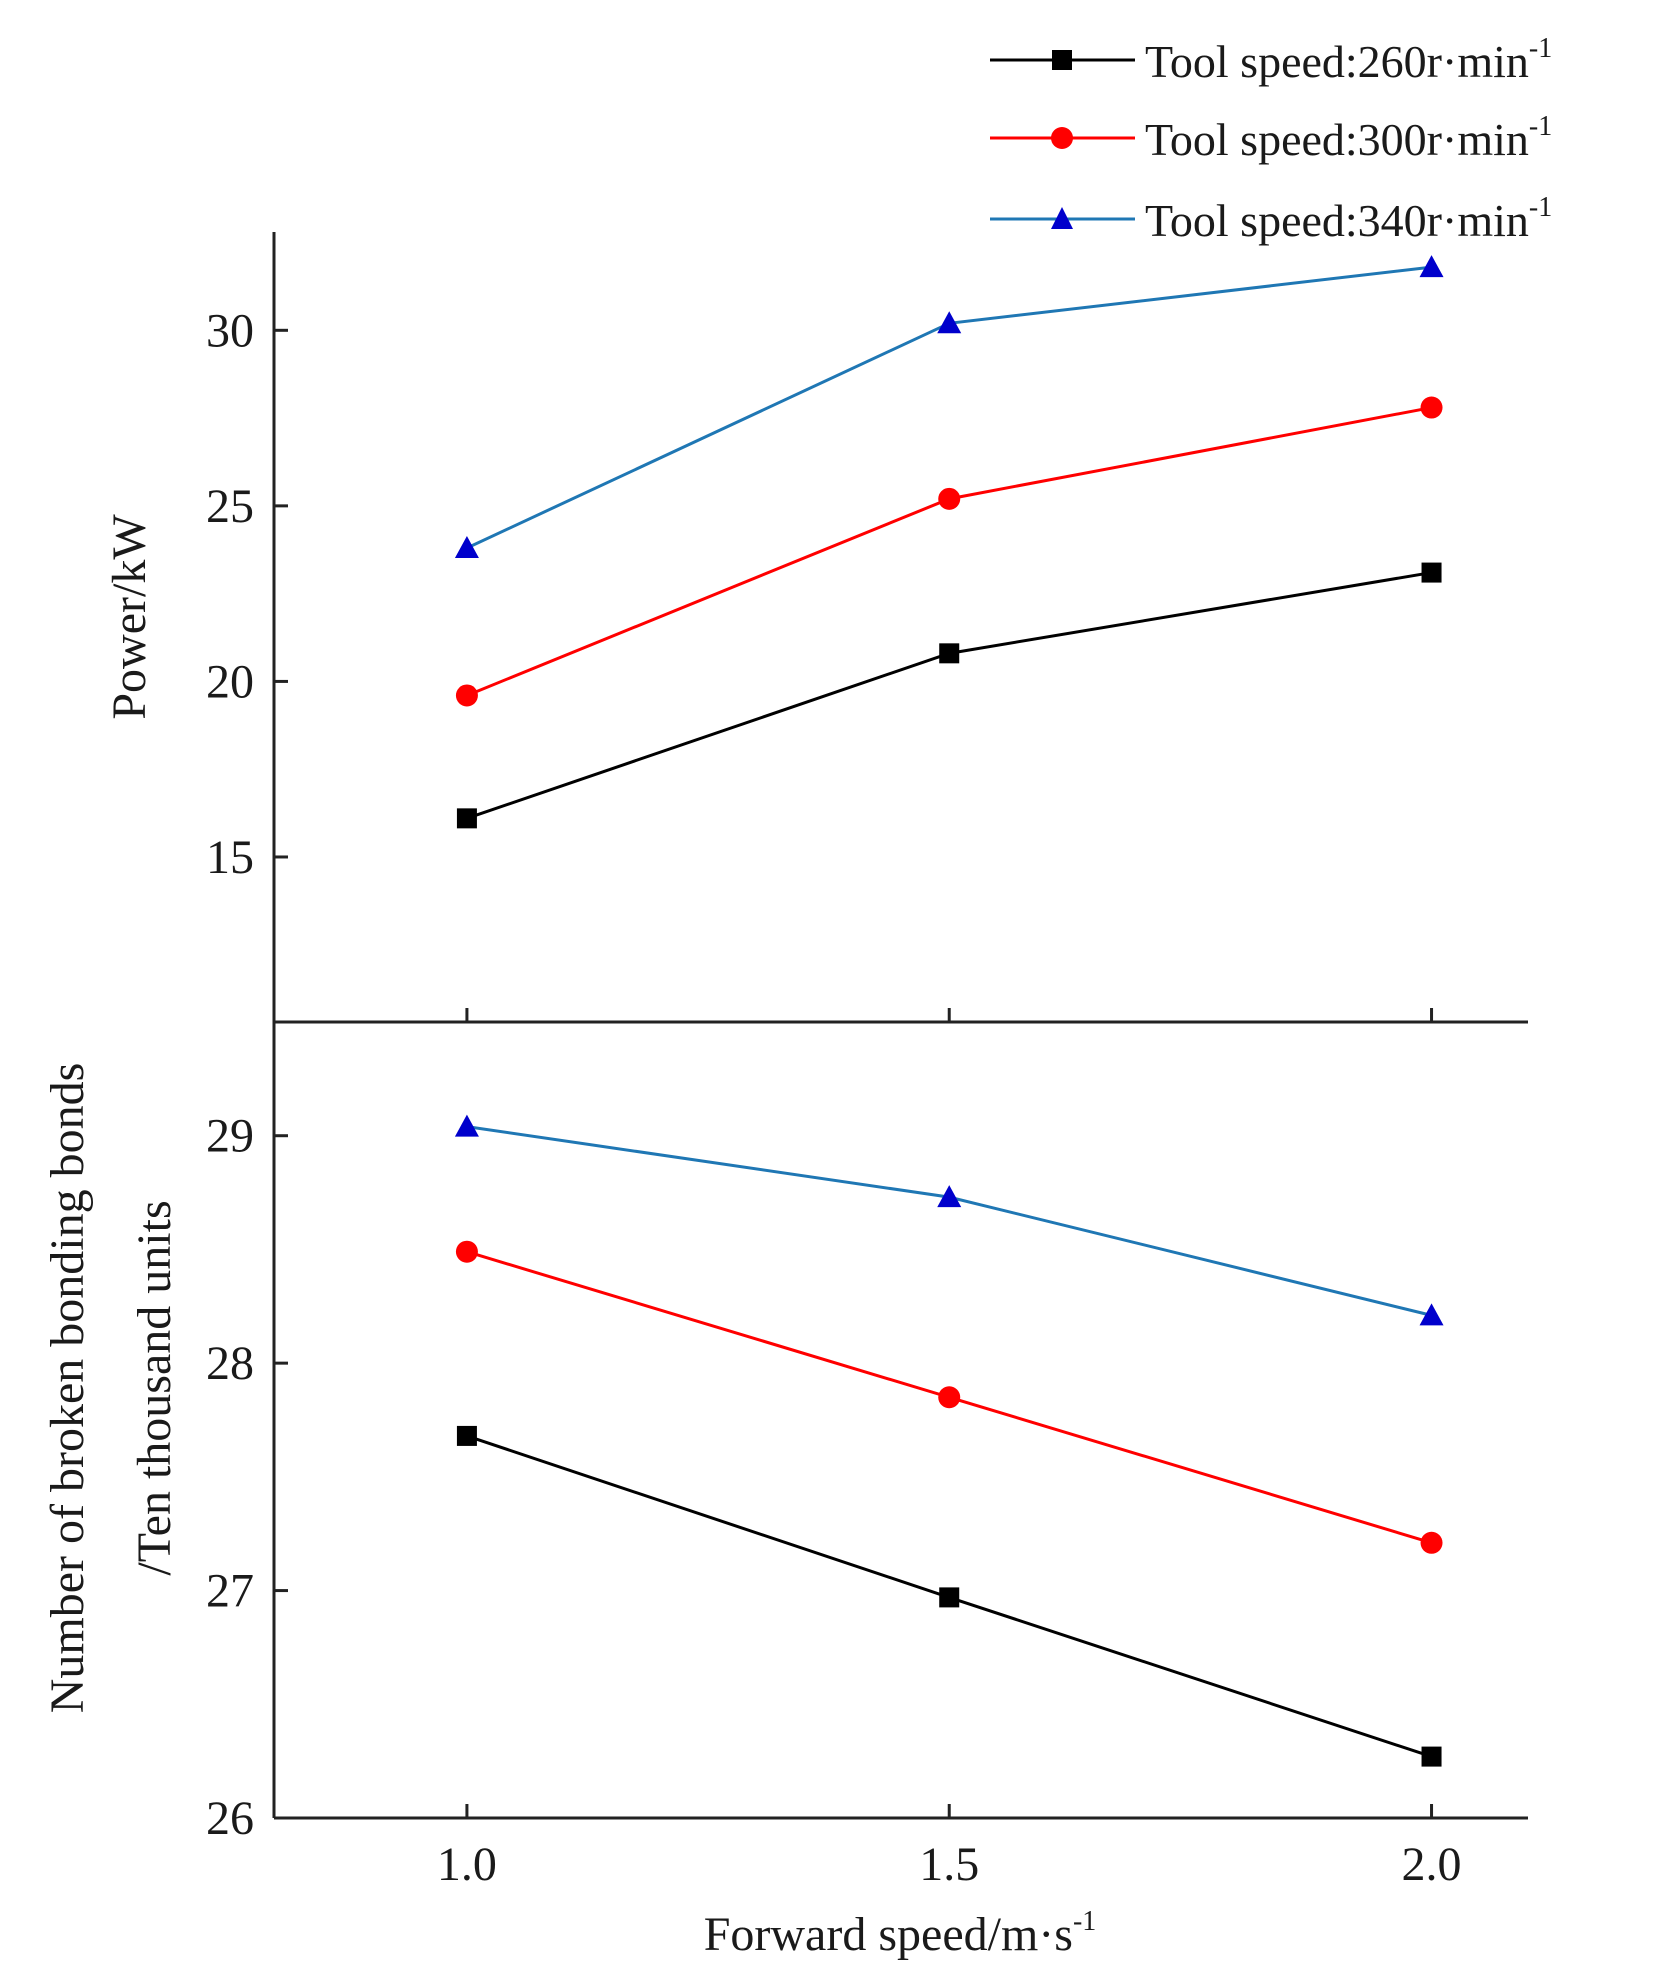 This screenshot has height=1976, width=1658. I want to click on x-tick-label-1.5: 1.5, so click(949, 1864).